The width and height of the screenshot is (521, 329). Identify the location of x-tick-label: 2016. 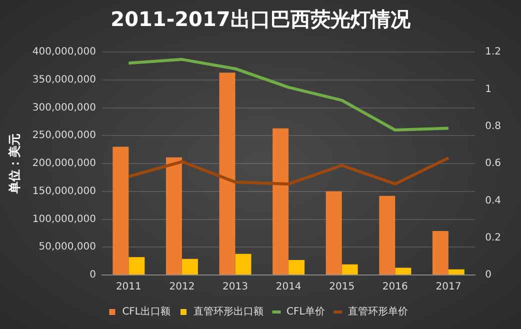
(395, 287).